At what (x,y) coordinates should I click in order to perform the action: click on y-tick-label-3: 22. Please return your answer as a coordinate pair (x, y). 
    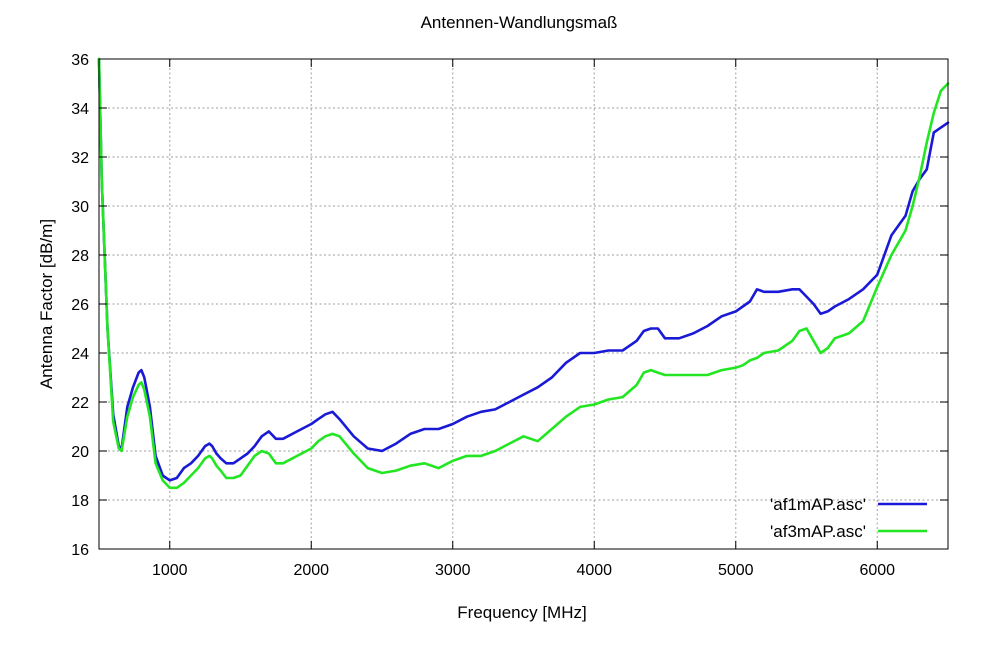
    Looking at the image, I should click on (80, 403).